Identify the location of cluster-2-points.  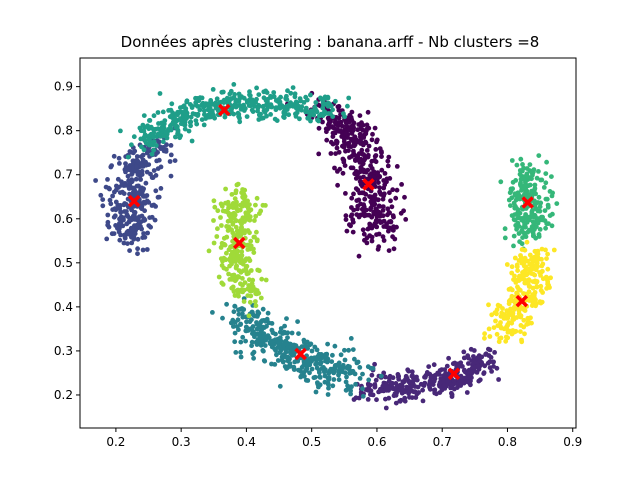
(135, 191).